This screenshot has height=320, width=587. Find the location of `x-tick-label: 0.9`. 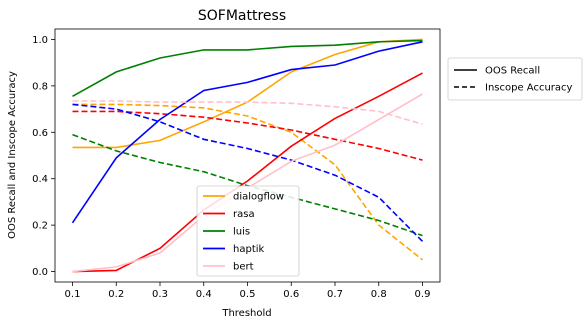

x-tick-label: 0.9 is located at coordinates (423, 294).